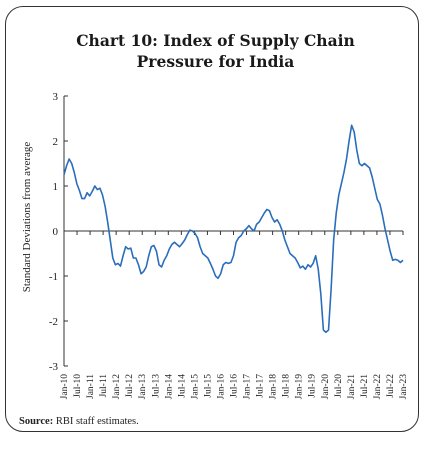 This screenshot has width=431, height=452. What do you see at coordinates (56, 97) in the screenshot?
I see `y-tick-label: 3` at bounding box center [56, 97].